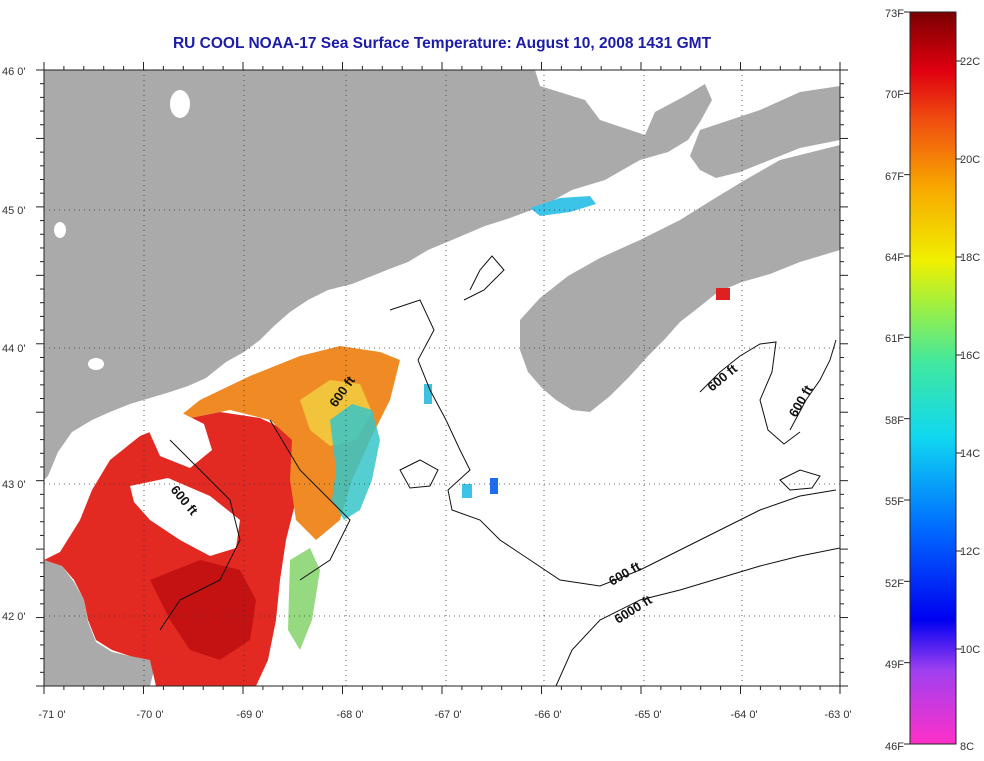 The image size is (984, 761). What do you see at coordinates (894, 584) in the screenshot?
I see `colorbar-f-label: 52F` at bounding box center [894, 584].